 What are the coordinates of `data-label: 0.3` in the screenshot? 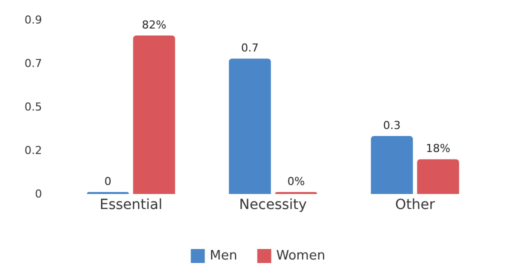 It's located at (392, 125).